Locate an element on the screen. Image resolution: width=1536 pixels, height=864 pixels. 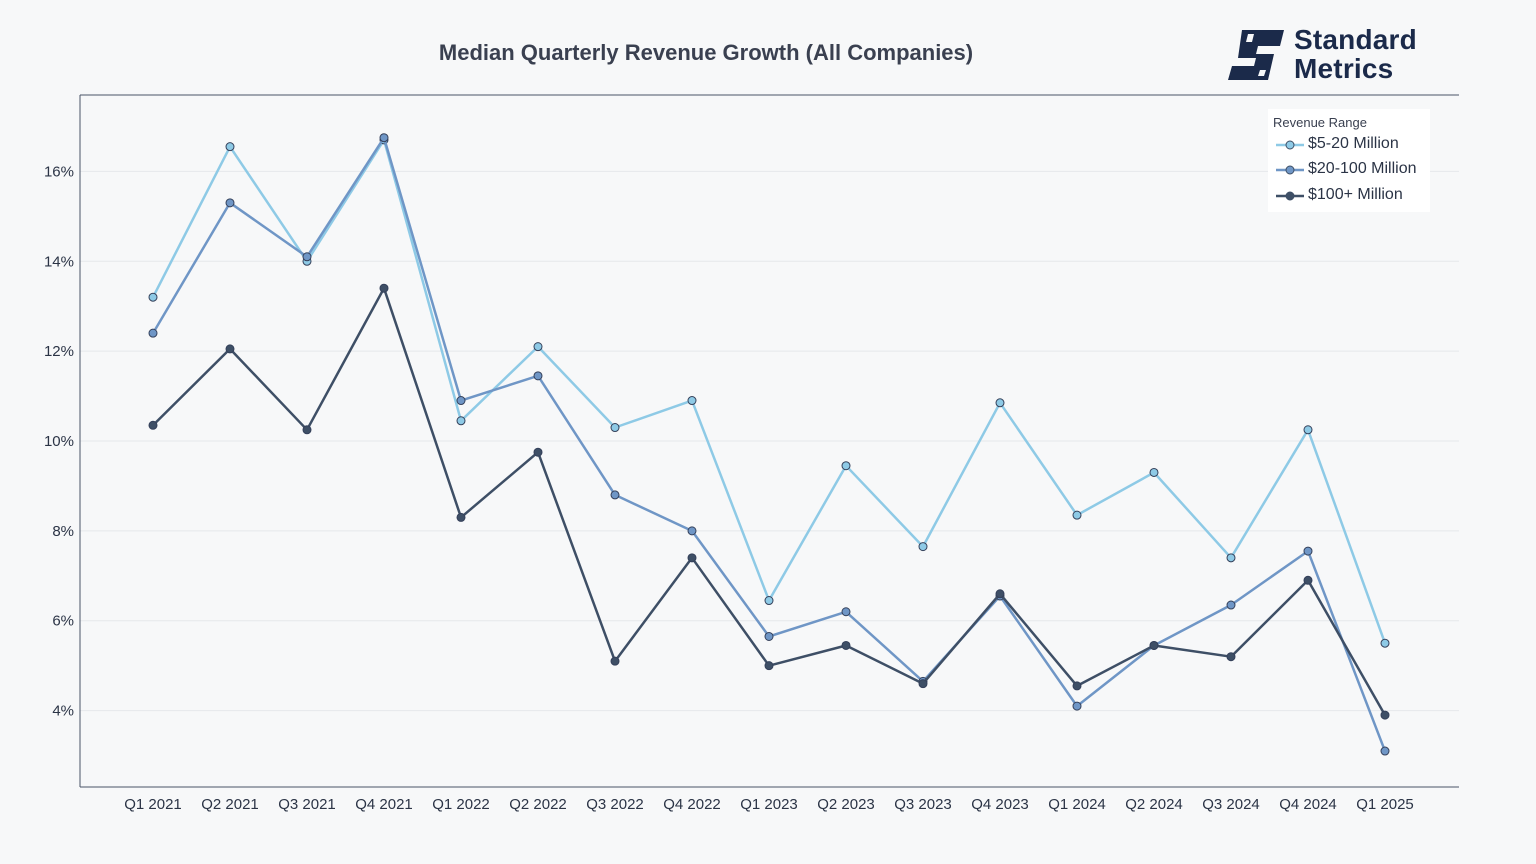
brand-name-line2: Metrics is located at coordinates (1344, 68).